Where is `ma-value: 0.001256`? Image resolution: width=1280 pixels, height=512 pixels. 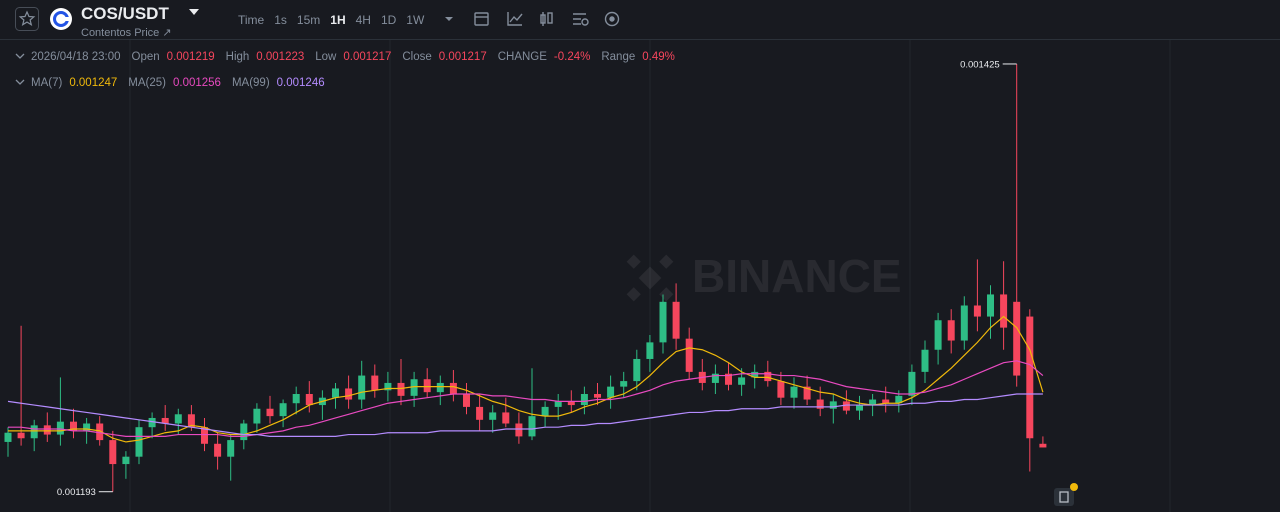
ma-value: 0.001256 is located at coordinates (196, 83).